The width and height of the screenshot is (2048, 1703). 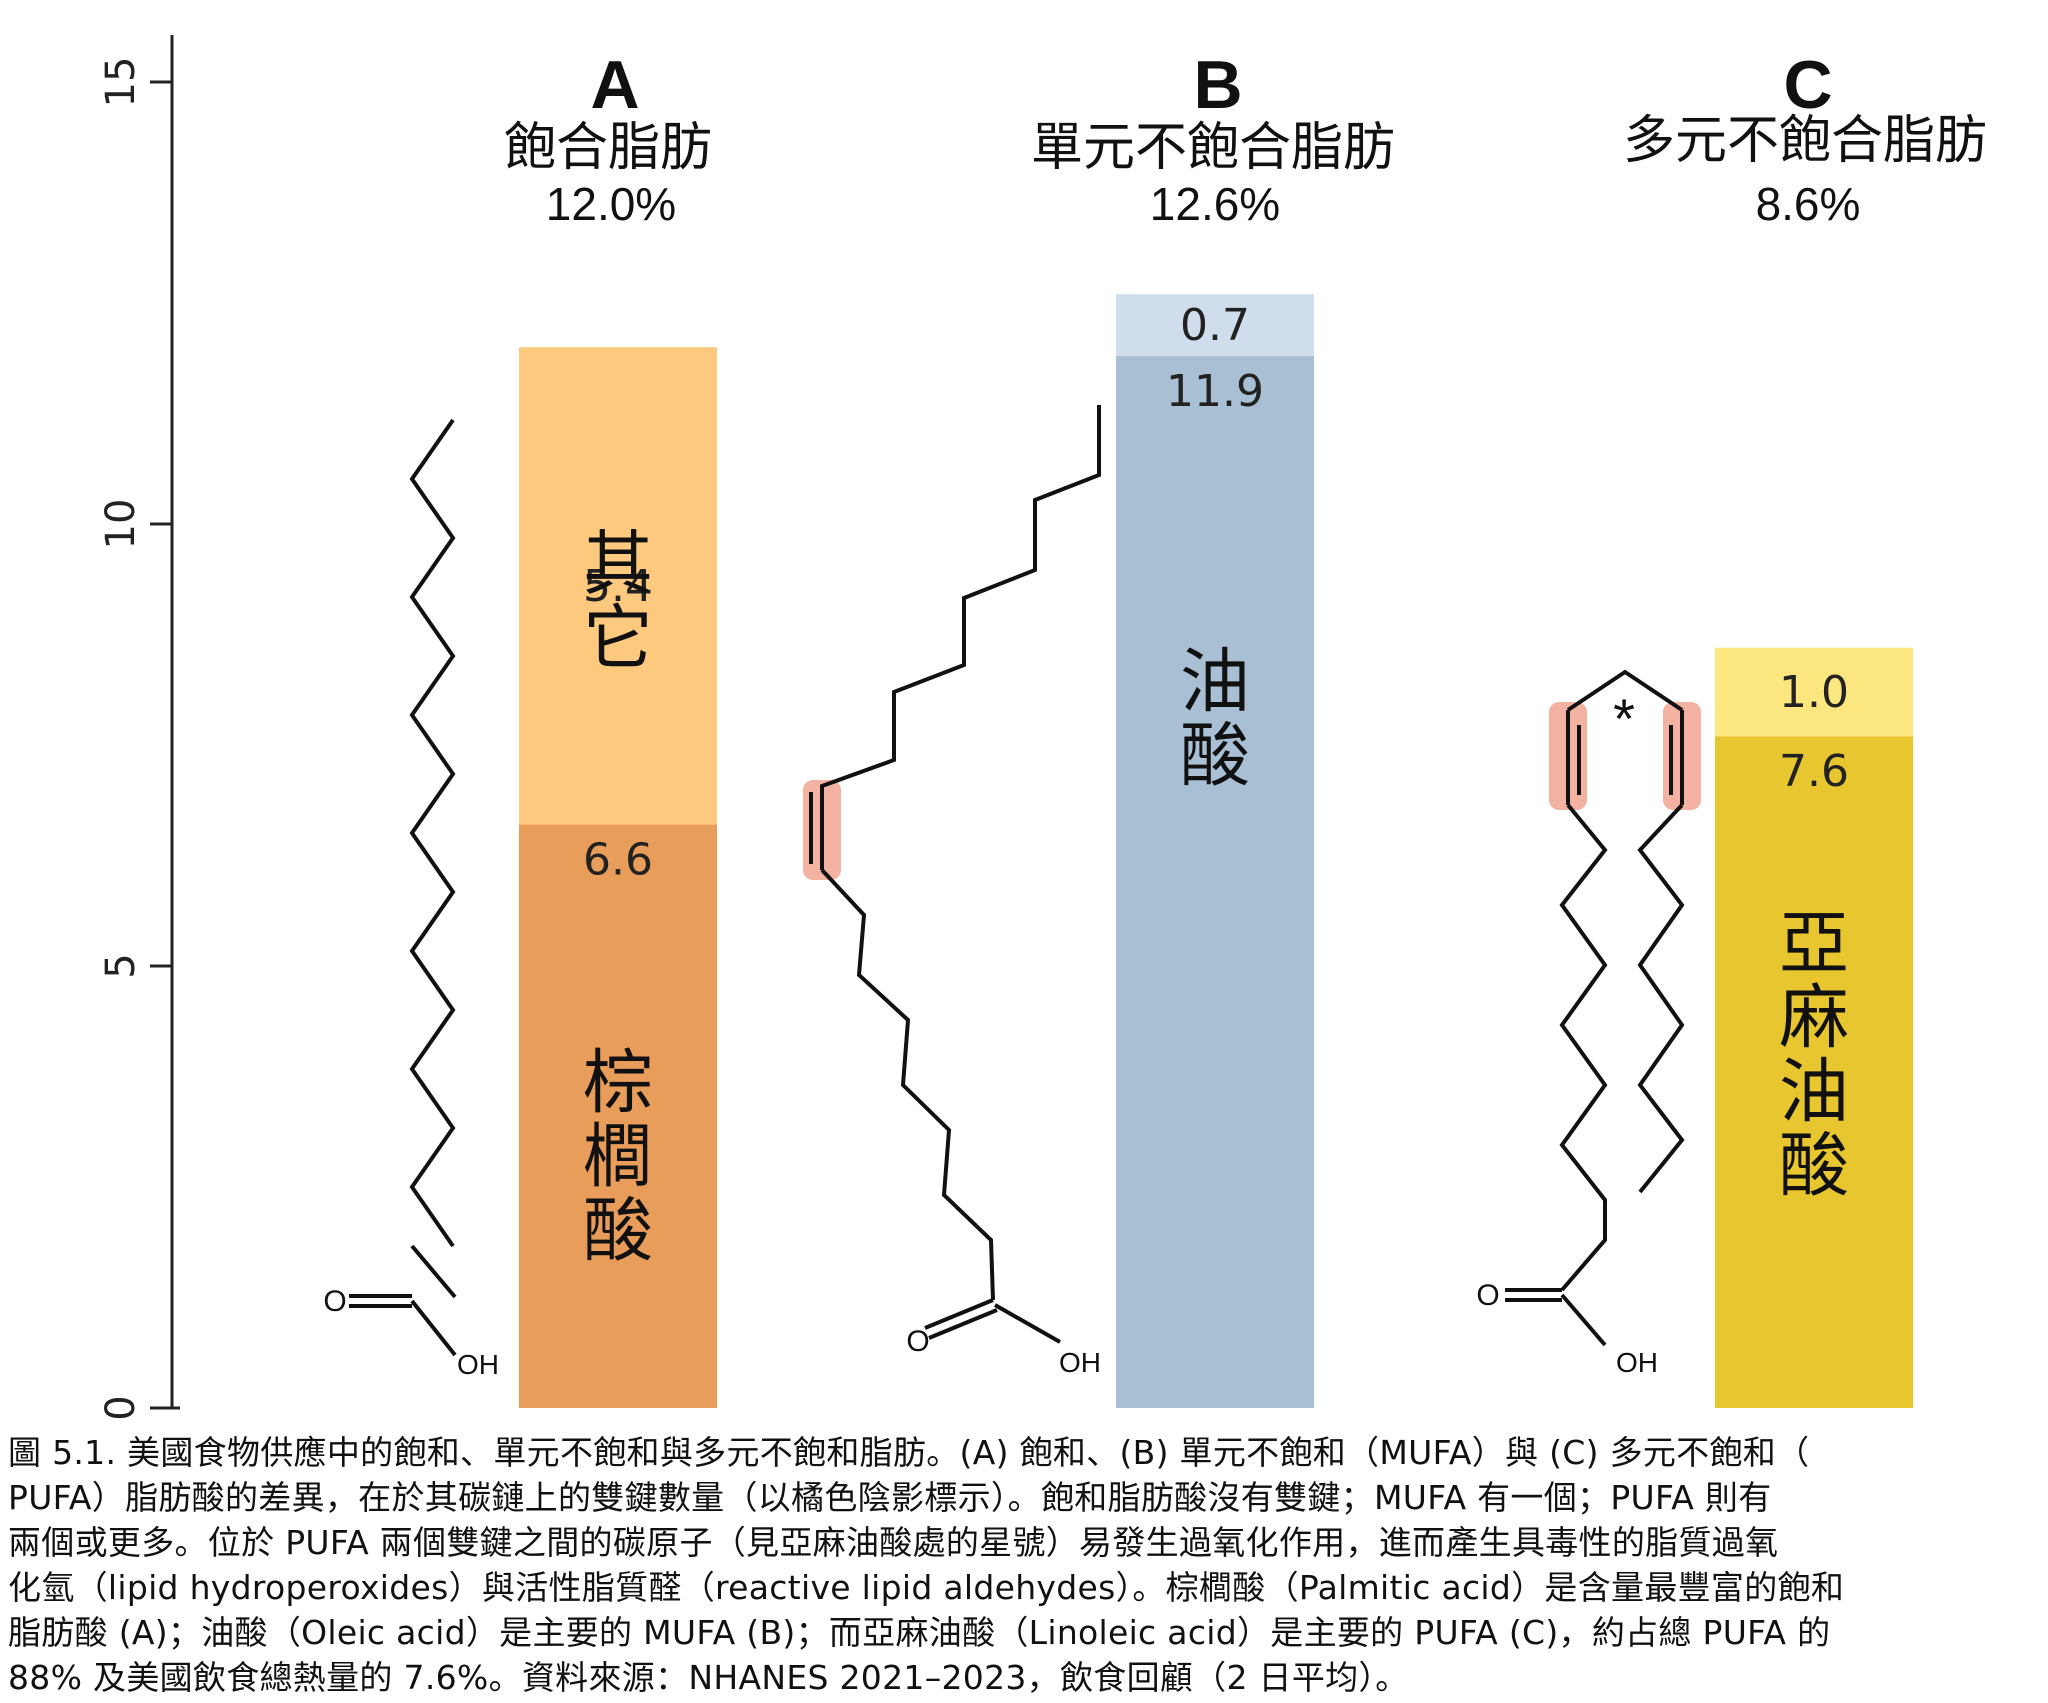 What do you see at coordinates (618, 1082) in the screenshot?
I see `bar-name-bottom-char: 棕` at bounding box center [618, 1082].